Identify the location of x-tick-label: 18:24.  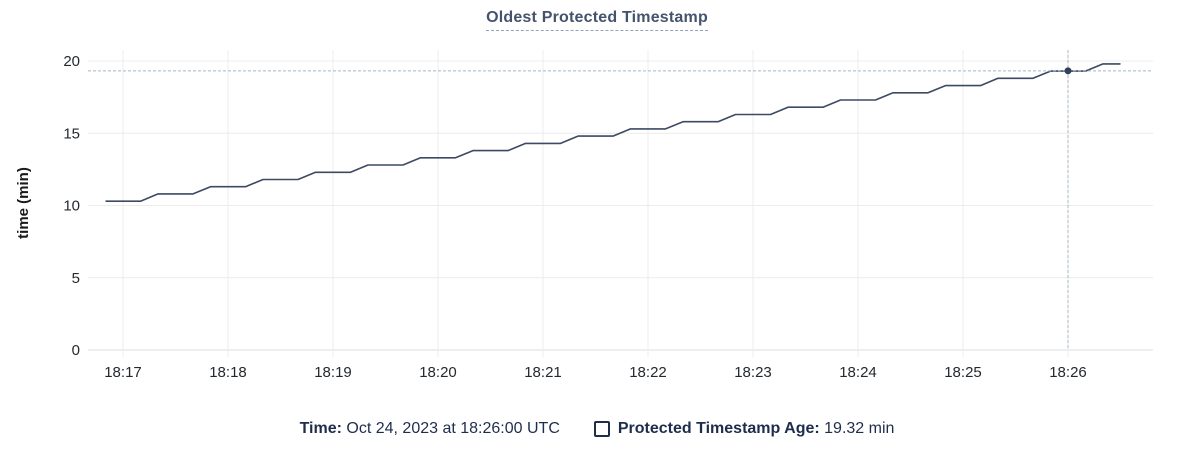
(858, 372).